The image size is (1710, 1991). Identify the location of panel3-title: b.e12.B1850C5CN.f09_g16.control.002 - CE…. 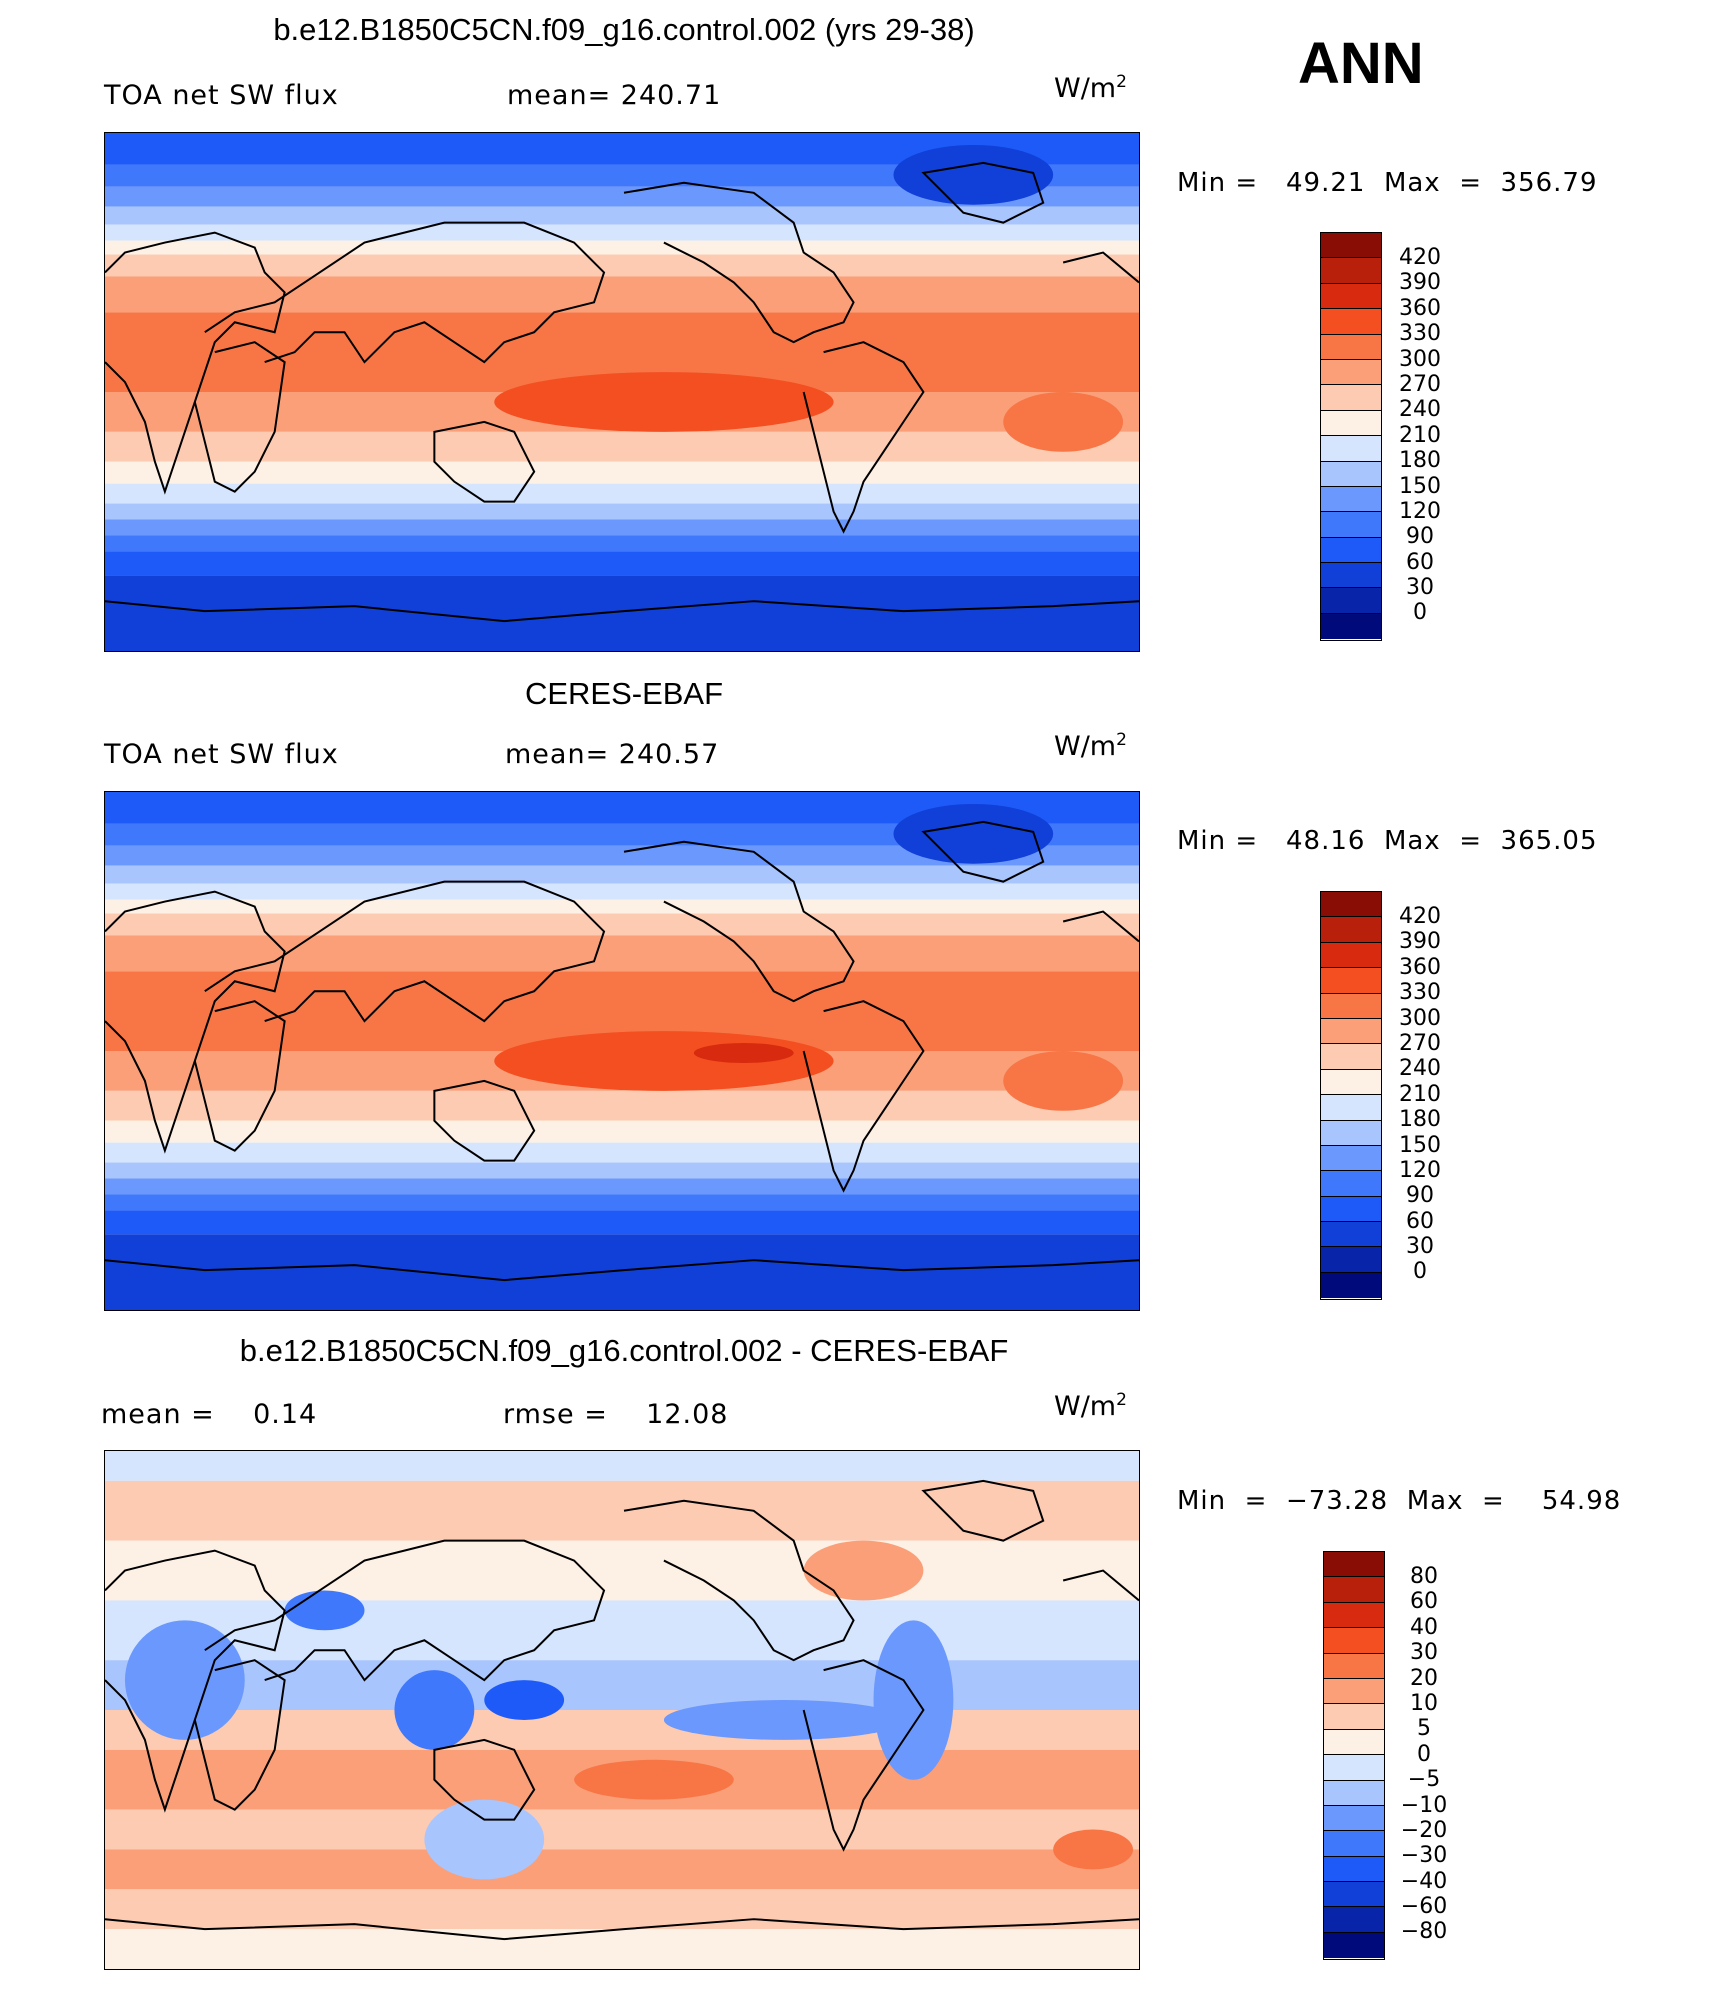
(624, 1350).